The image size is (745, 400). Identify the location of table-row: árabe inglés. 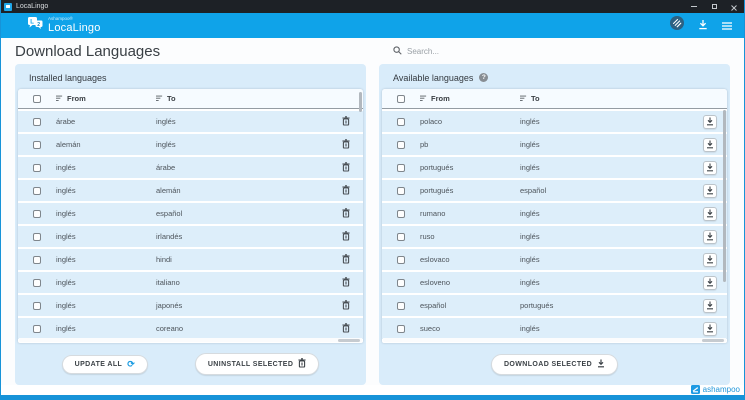
(190, 121).